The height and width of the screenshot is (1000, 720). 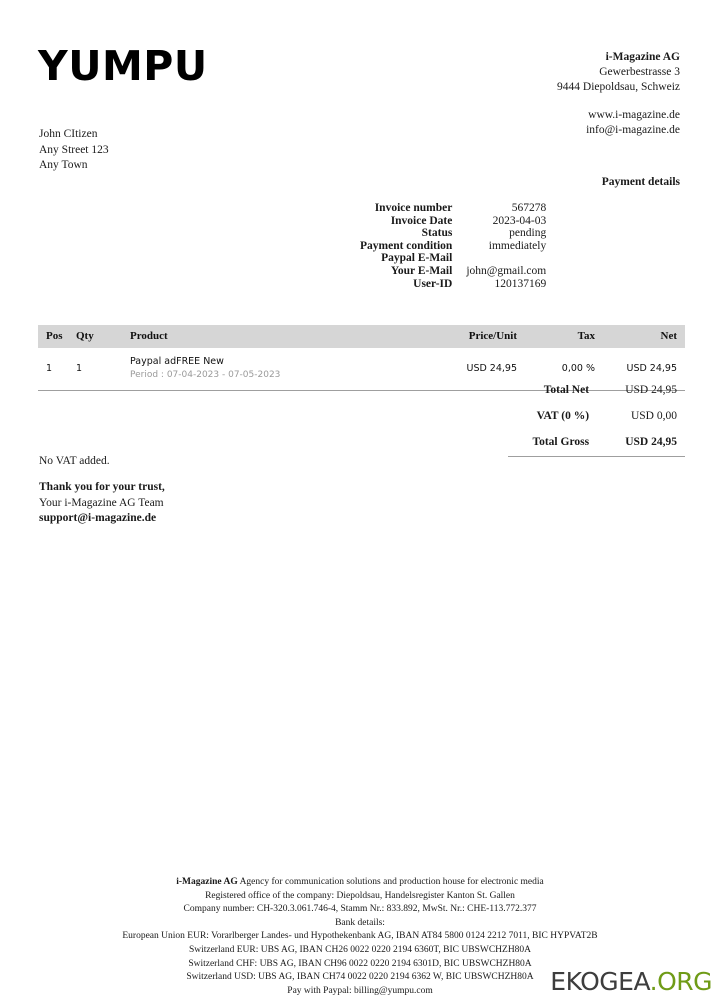 I want to click on payment-details-row: Paypal E-Mail, so click(x=453, y=258).